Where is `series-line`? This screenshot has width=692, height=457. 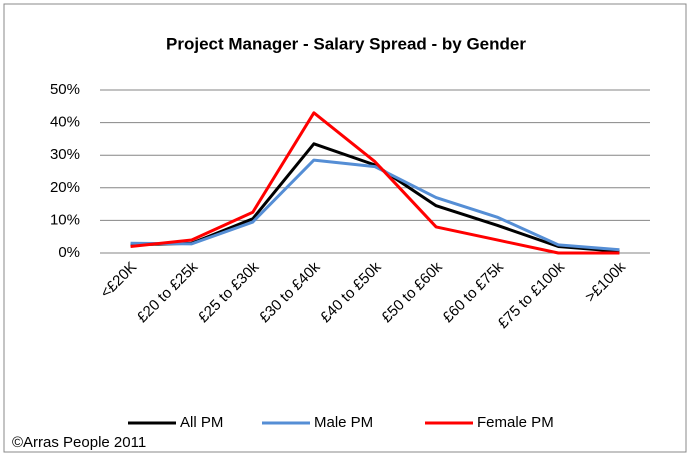
series-line is located at coordinates (375, 205).